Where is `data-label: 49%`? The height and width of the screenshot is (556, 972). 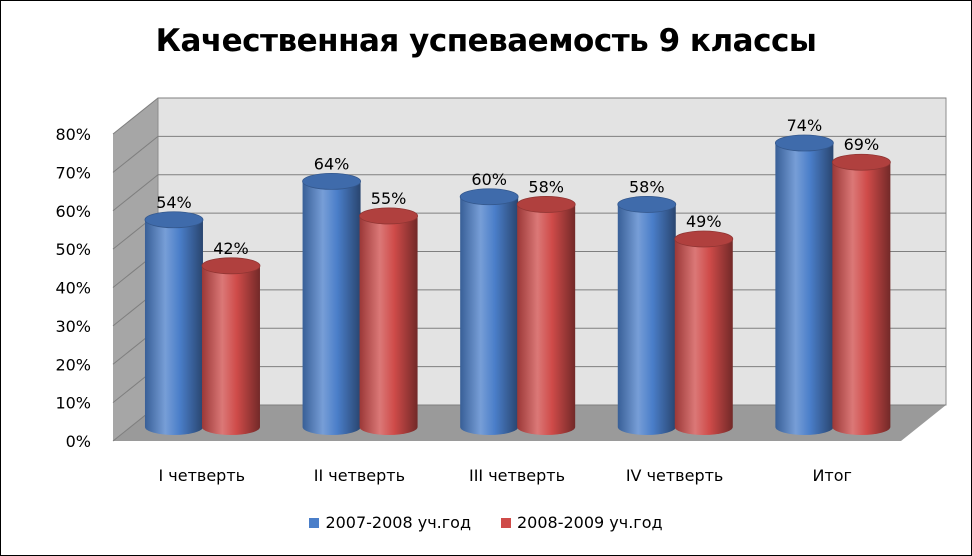
data-label: 49% is located at coordinates (704, 221).